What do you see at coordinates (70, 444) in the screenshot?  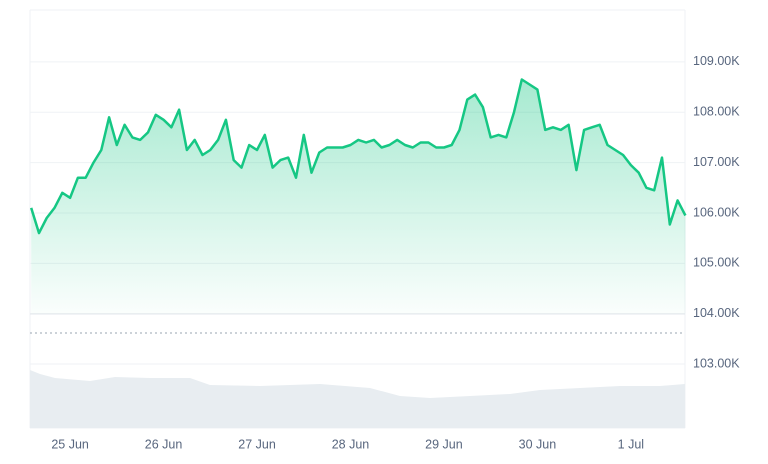 I see `x-tick-label: 25 Jun` at bounding box center [70, 444].